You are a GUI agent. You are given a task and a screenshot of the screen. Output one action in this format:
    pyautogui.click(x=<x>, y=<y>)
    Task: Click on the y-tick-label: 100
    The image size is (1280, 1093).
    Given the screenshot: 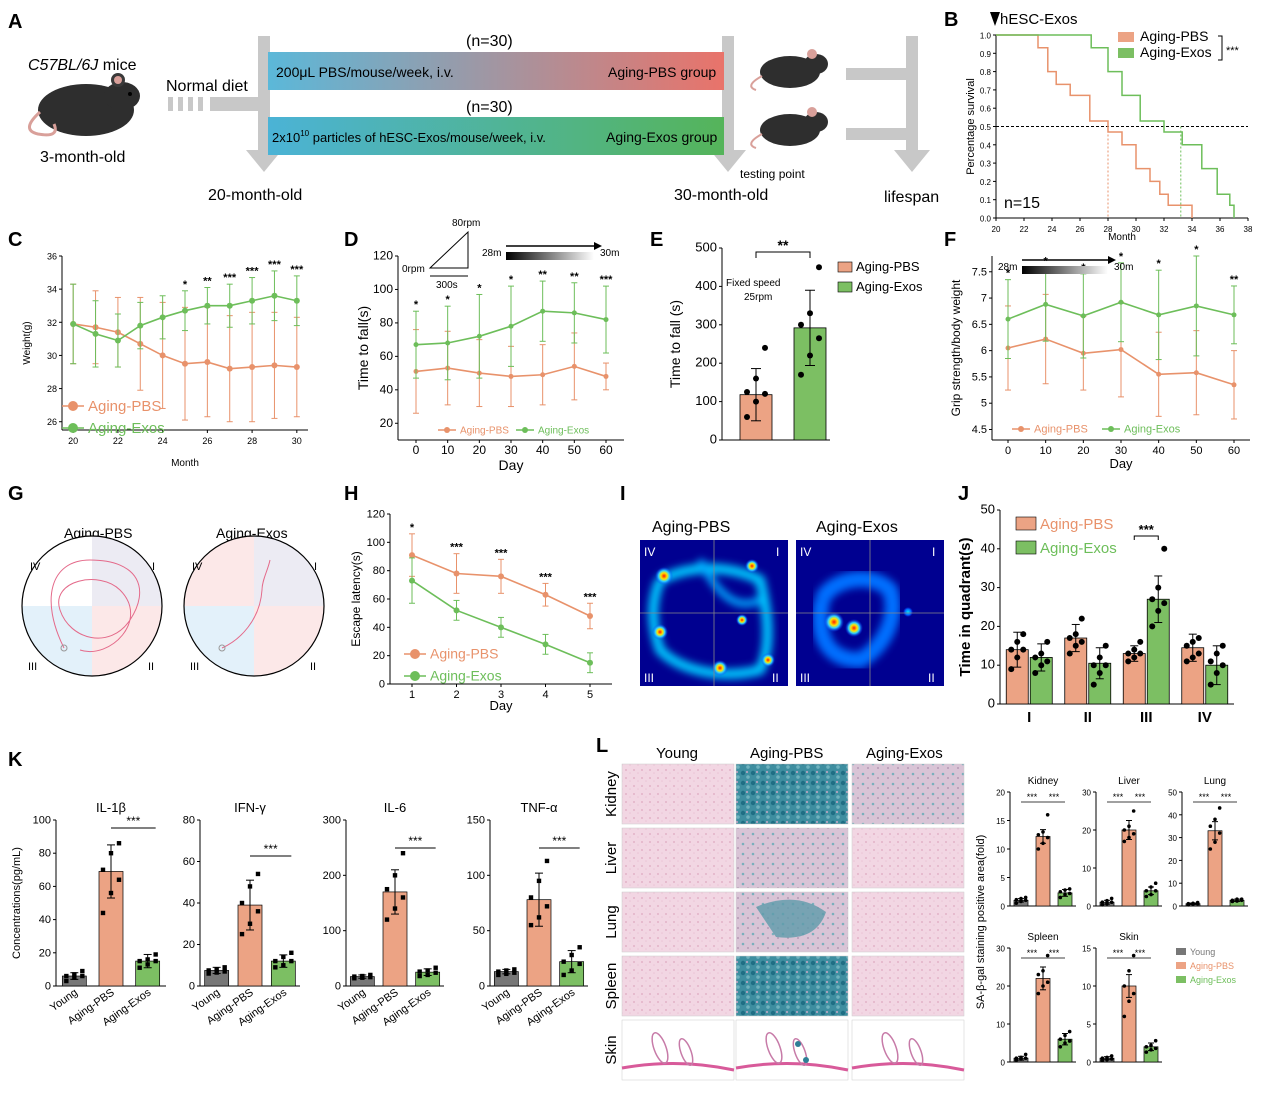 What is the action you would take?
    pyautogui.click(x=376, y=543)
    